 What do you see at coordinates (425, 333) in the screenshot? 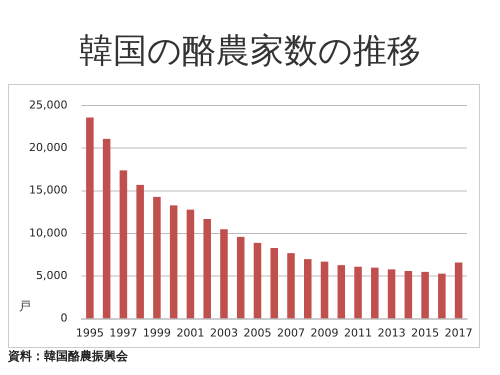
I see `x-tick-label: 2015` at bounding box center [425, 333].